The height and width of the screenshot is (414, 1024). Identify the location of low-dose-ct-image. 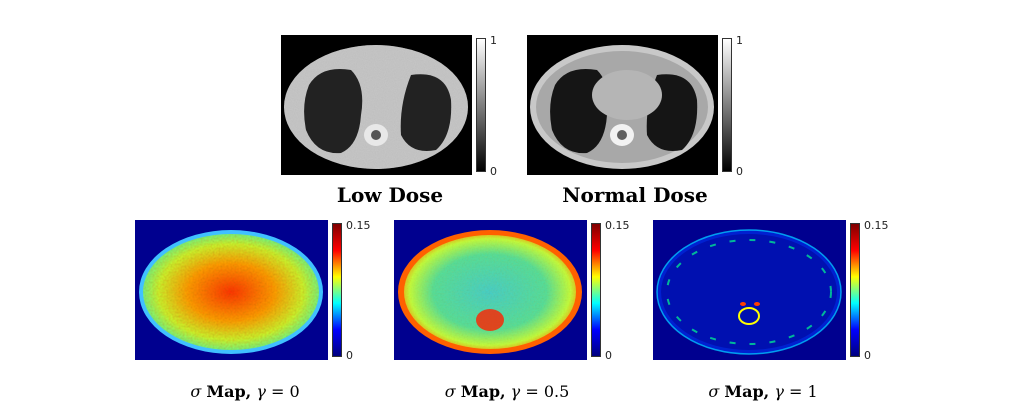
(376, 105).